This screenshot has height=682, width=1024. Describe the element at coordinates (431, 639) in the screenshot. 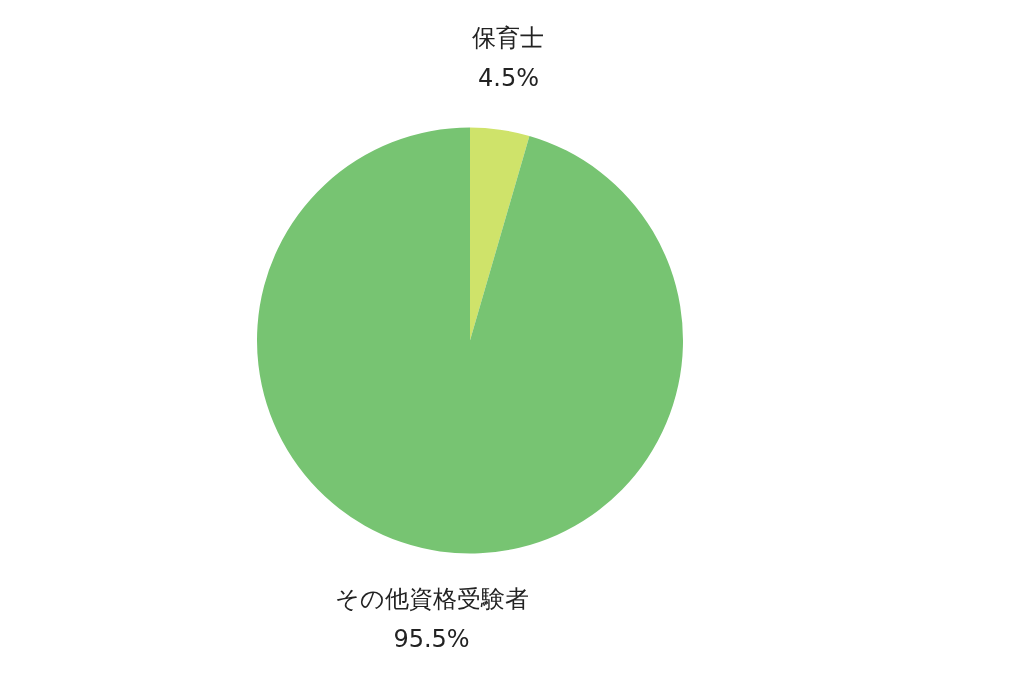

I see `data-label: 95.5%` at that location.